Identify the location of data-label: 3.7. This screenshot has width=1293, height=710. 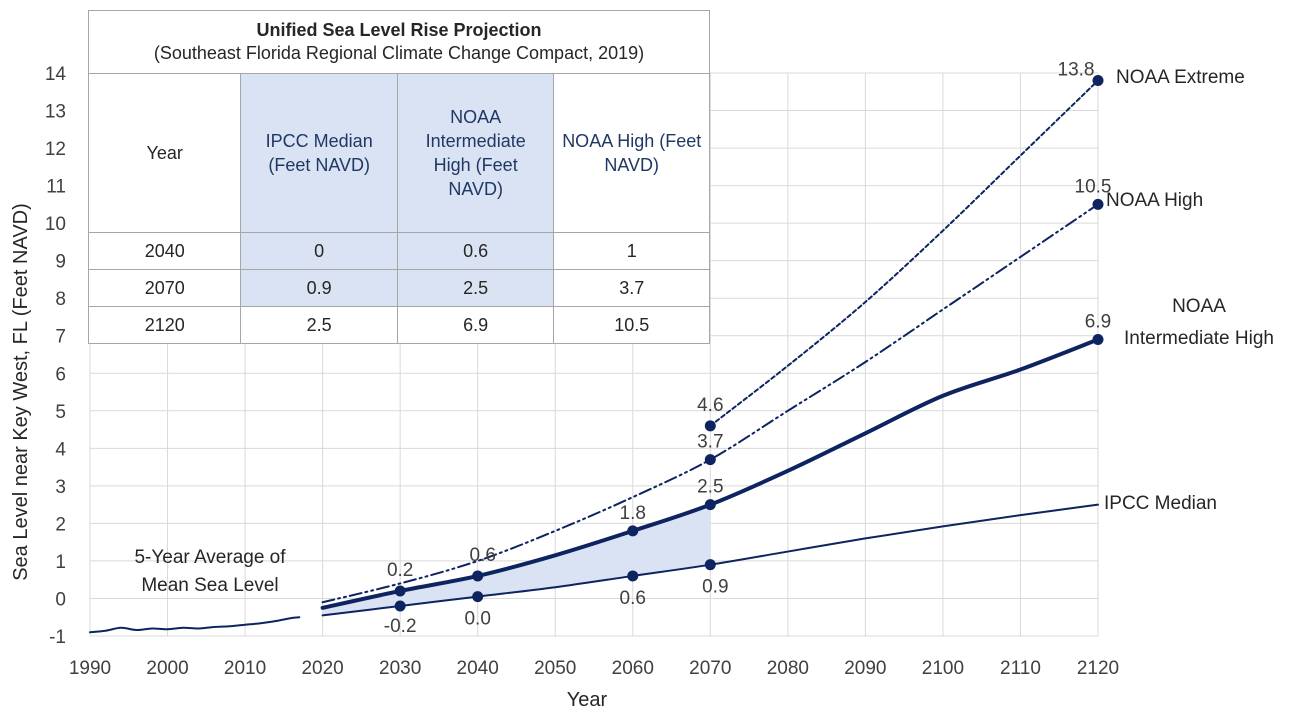
(710, 442).